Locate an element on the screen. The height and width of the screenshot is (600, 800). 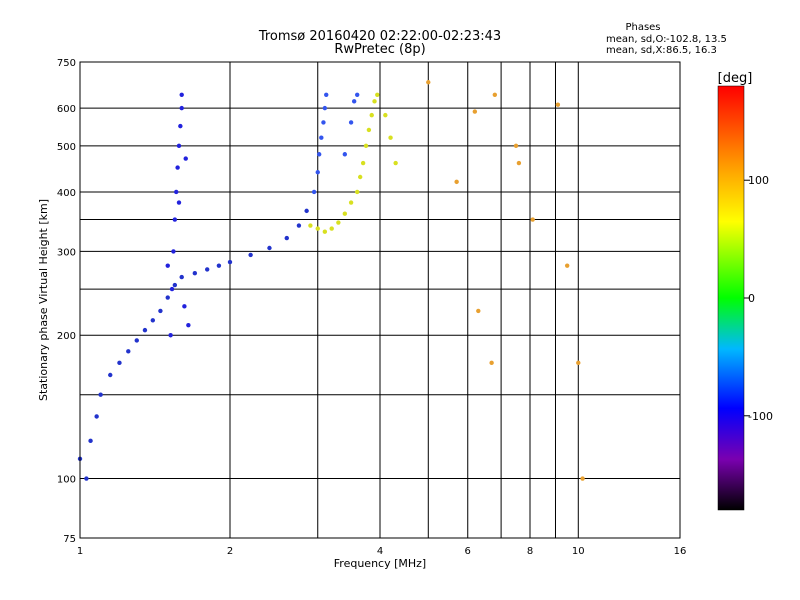
phase-stats-x-label: mean, sd,X: is located at coordinates (636, 50).